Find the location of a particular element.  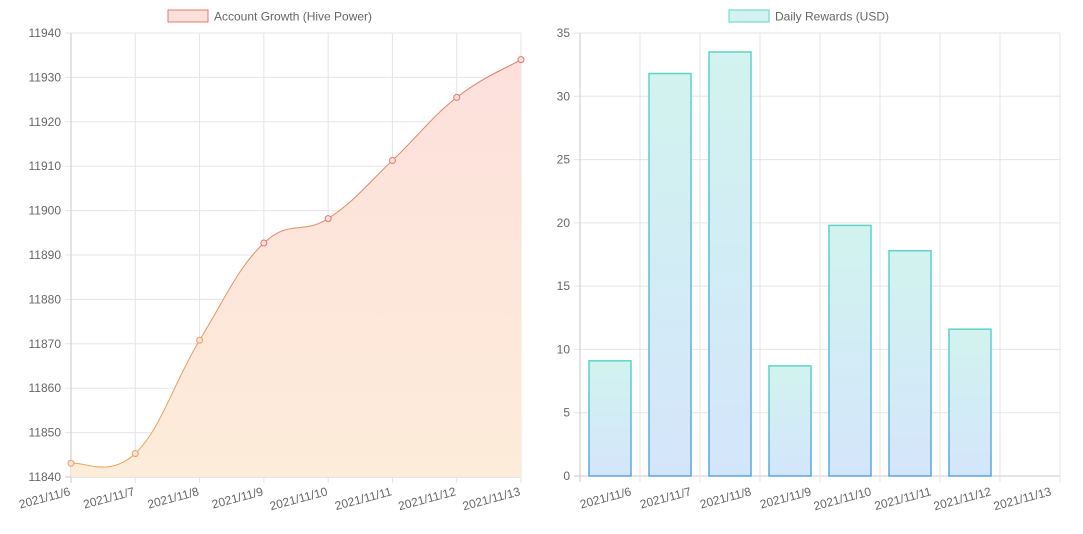

left-y-tick-label: 11880 is located at coordinates (45, 299).